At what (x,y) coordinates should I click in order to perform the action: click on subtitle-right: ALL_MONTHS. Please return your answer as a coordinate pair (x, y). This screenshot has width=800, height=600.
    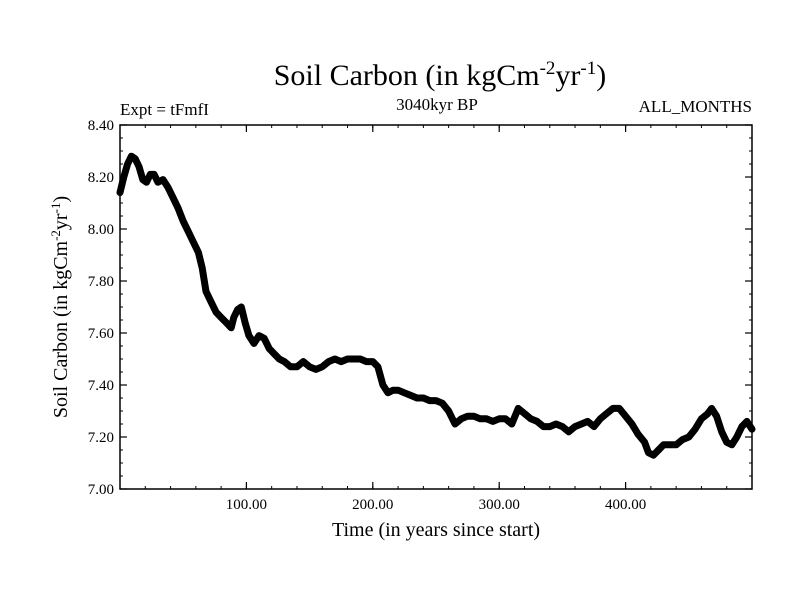
    Looking at the image, I should click on (695, 106).